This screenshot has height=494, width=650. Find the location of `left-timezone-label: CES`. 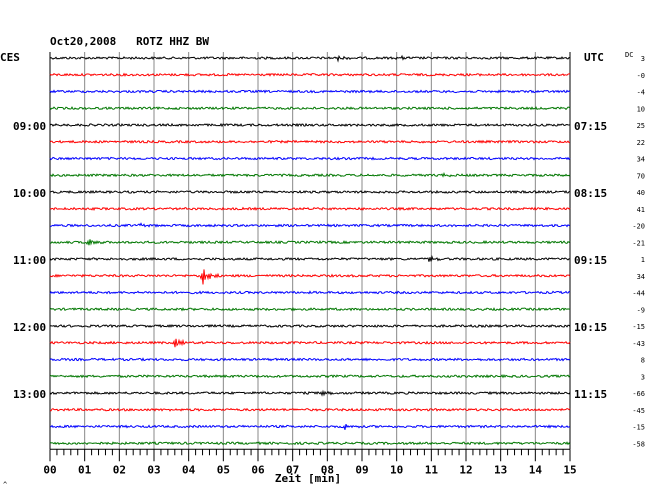

left-timezone-label: CES is located at coordinates (10, 57).